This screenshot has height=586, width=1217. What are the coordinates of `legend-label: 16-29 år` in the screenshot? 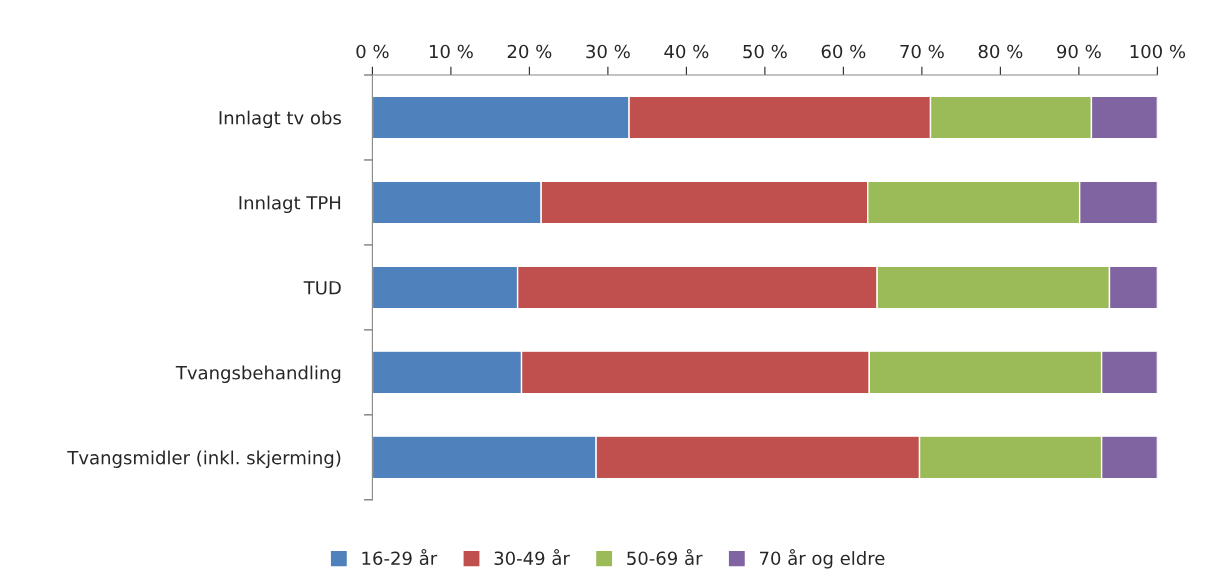 It's located at (400, 557).